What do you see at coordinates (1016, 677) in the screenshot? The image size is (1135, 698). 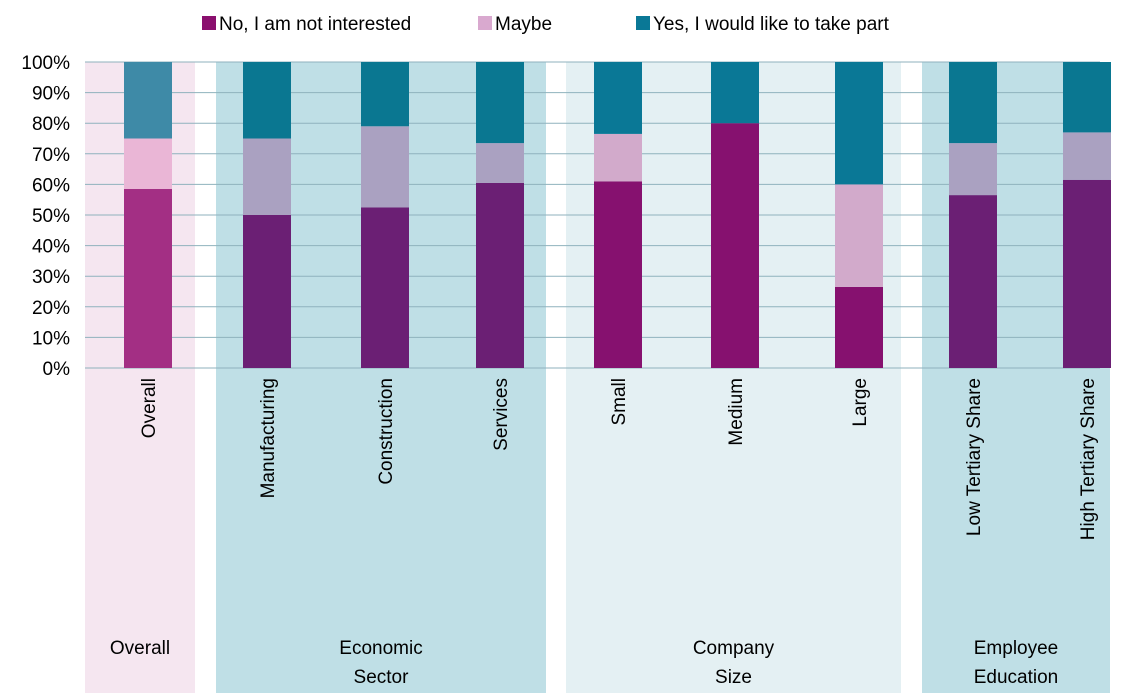 I see `group-label-employee-line2: Education` at bounding box center [1016, 677].